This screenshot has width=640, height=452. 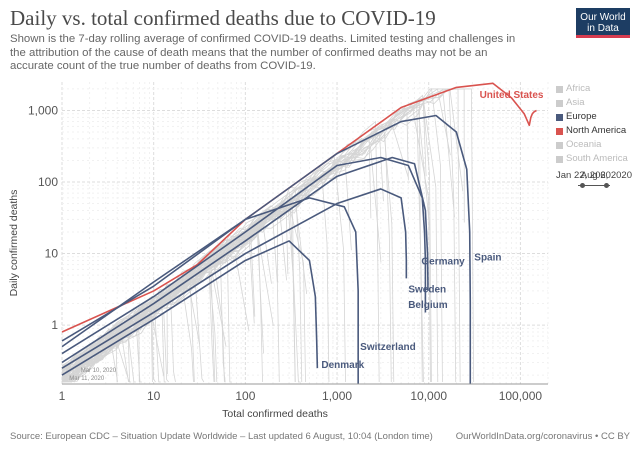 I want to click on legend-label: Africa, so click(x=578, y=88).